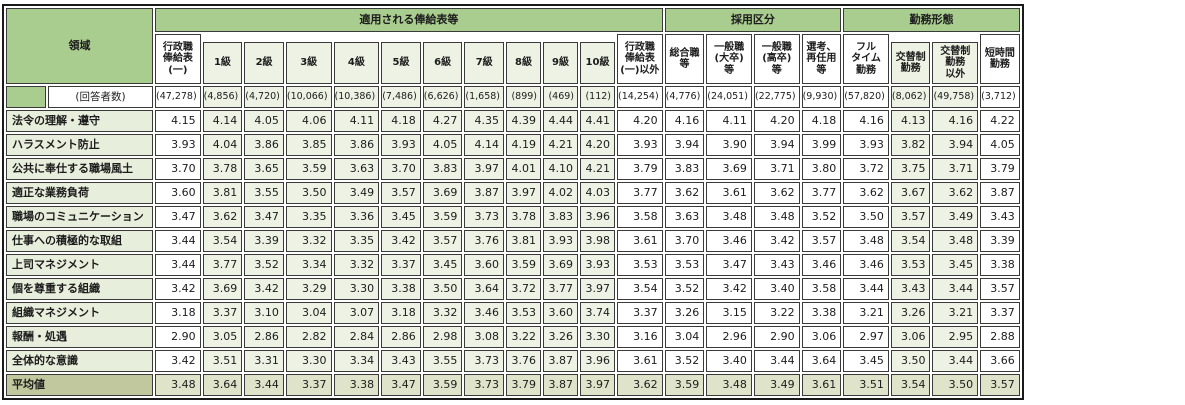 This screenshot has width=1185, height=405. Describe the element at coordinates (401, 265) in the screenshot. I see `value-cell-grade-5: 3.37` at that location.